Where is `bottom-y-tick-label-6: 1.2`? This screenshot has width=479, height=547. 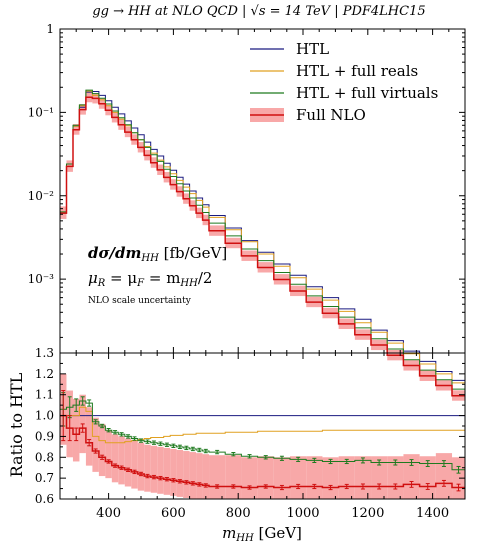
bottom-y-tick-label-6: 1.2 is located at coordinates (44, 374).